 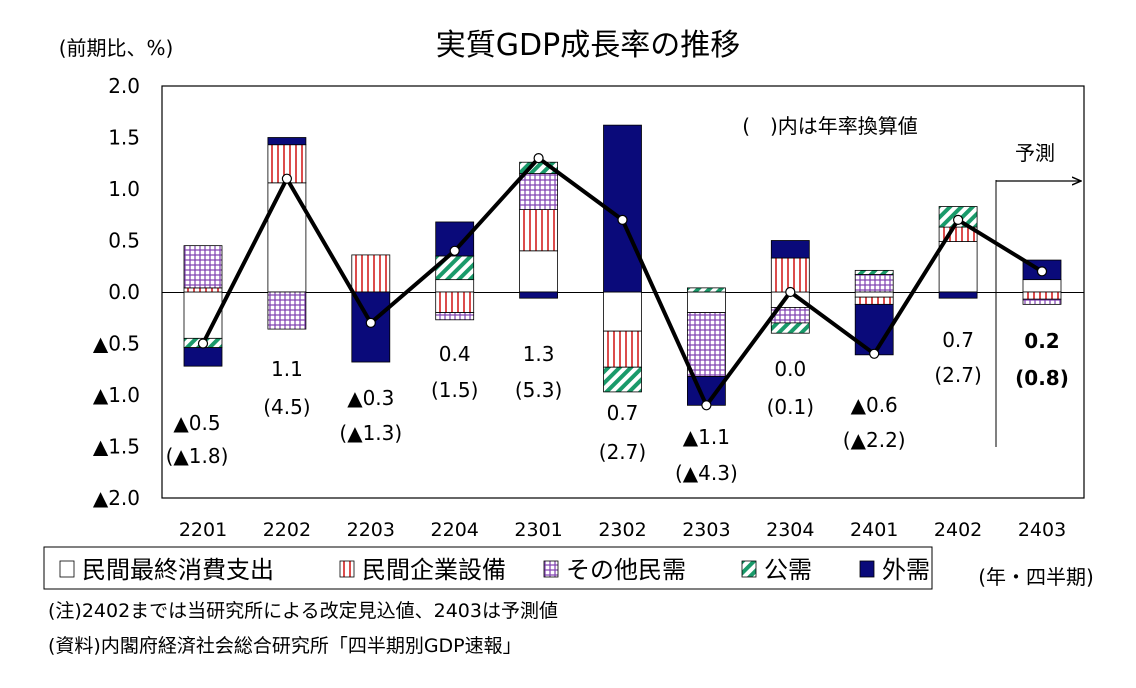 I want to click on annualized-value-label: (1.5), so click(x=454, y=390).